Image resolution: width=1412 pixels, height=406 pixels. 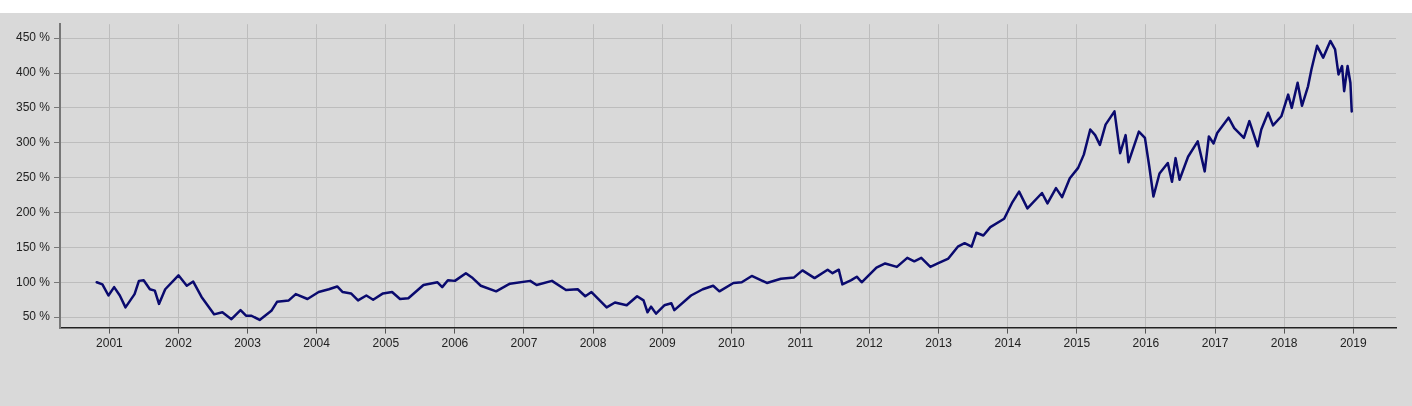 I want to click on x-tick-label: 2001, so click(x=110, y=343).